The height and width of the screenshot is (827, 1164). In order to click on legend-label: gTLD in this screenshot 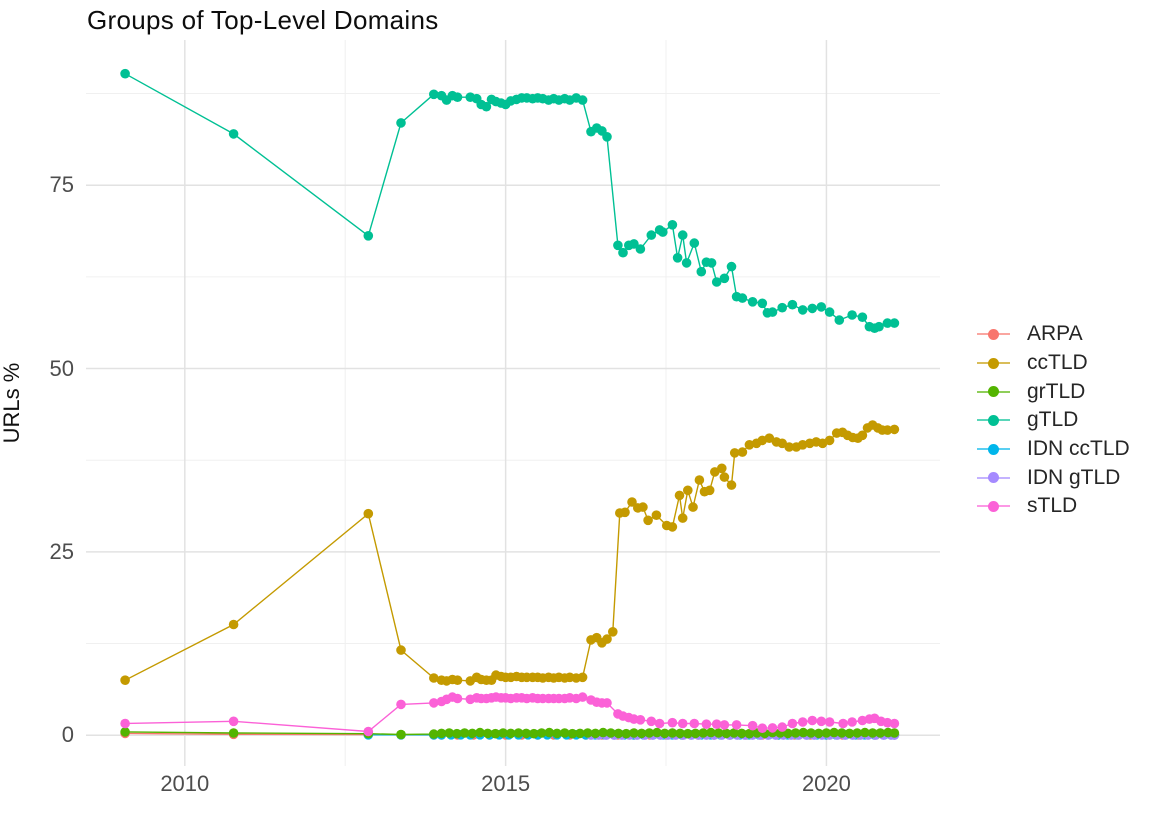, I will do `click(1053, 420)`.